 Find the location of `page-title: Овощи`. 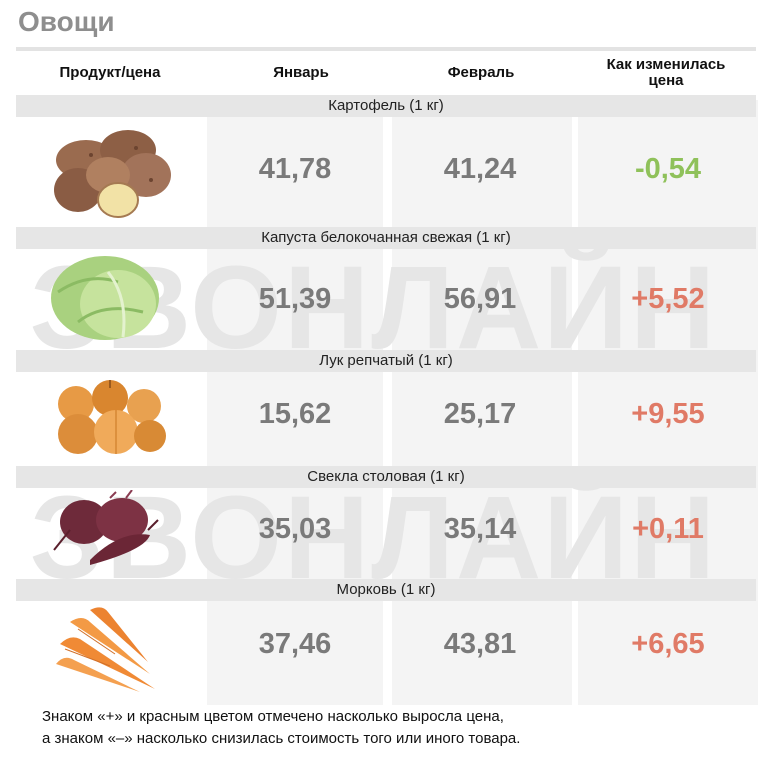

page-title: Овощи is located at coordinates (66, 21).